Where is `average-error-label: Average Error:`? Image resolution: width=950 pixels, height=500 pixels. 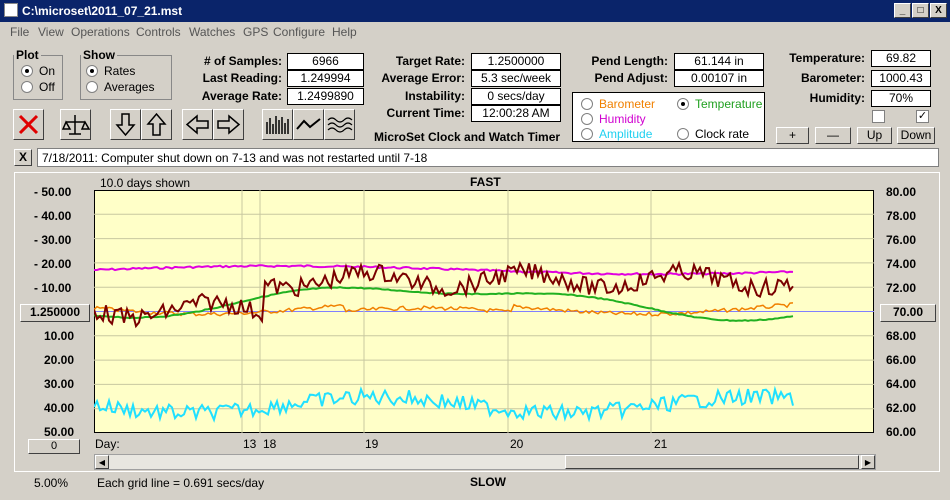 average-error-label: Average Error: is located at coordinates (423, 78).